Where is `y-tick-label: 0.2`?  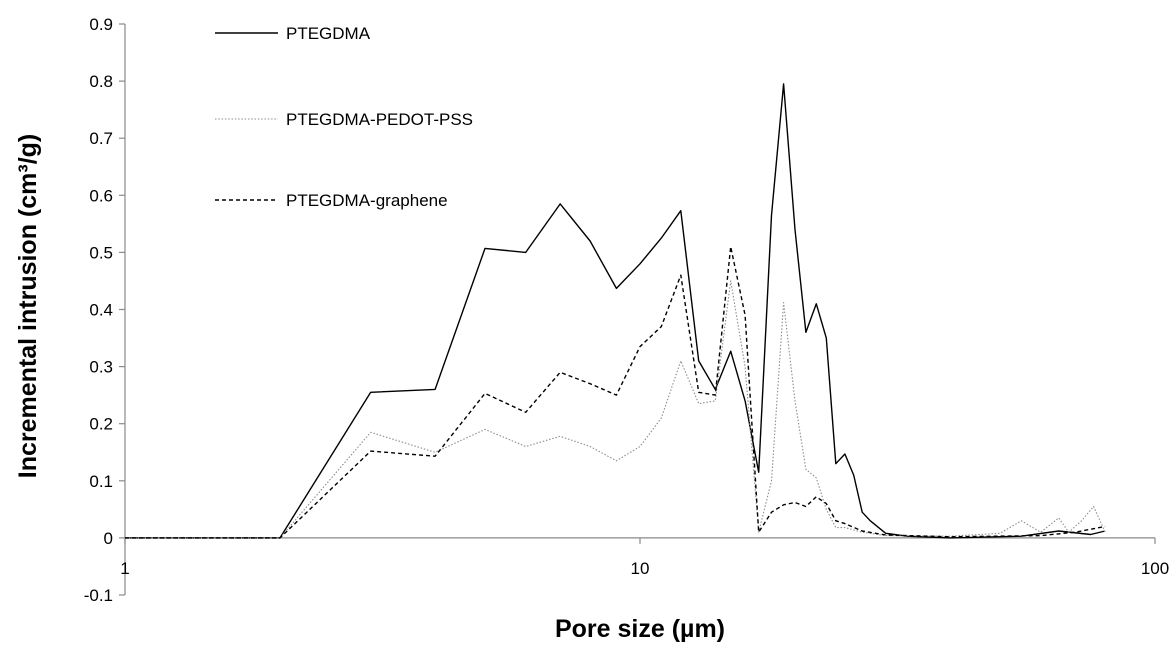 y-tick-label: 0.2 is located at coordinates (101, 424).